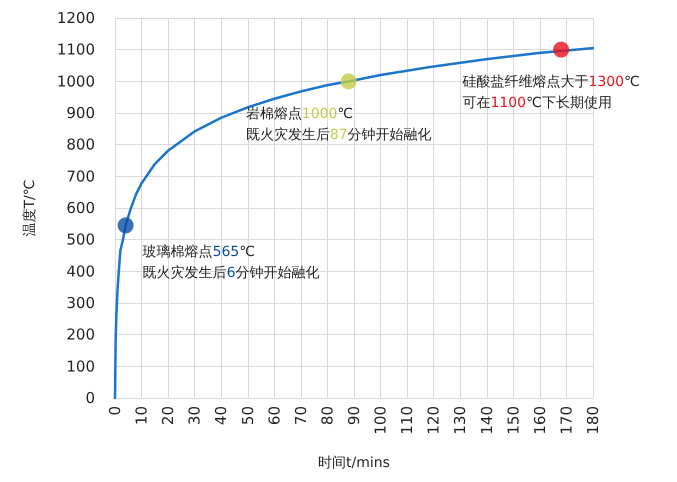 This screenshot has width=677, height=482. What do you see at coordinates (115, 411) in the screenshot?
I see `x-tick-label: 0` at bounding box center [115, 411].